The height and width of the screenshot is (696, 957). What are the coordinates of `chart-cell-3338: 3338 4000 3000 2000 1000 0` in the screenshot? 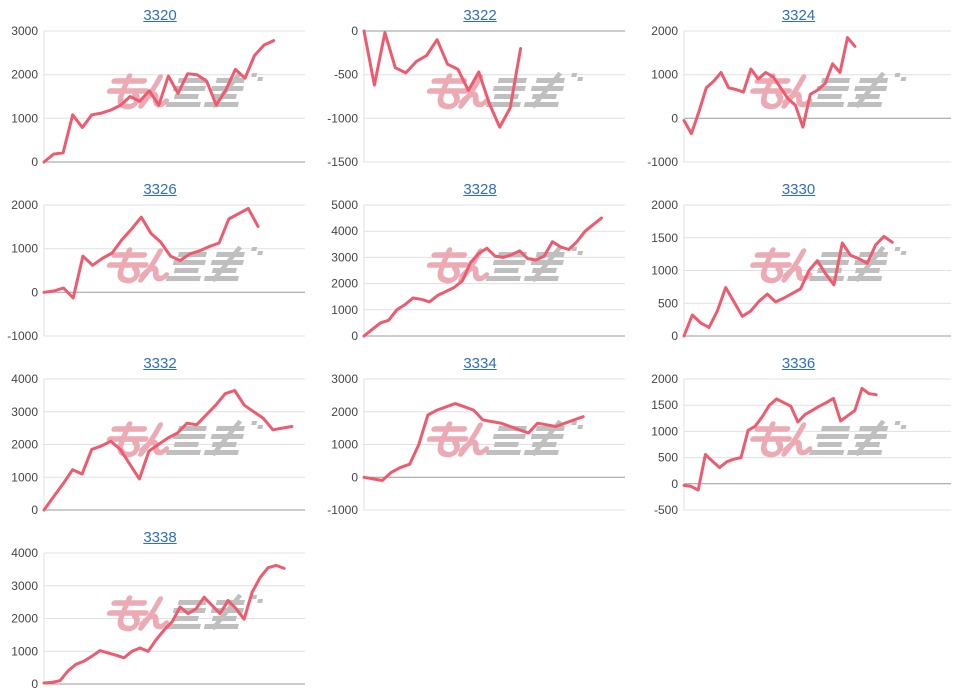 It's located at (160, 609).